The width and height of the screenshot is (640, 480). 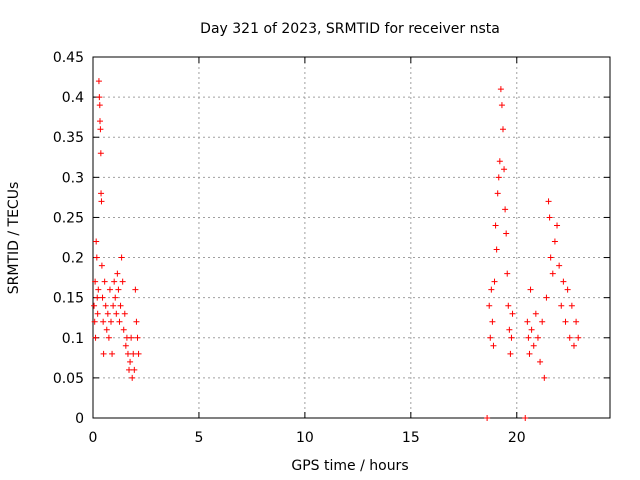 What do you see at coordinates (73, 98) in the screenshot?
I see `y-tick-label: 0.4` at bounding box center [73, 98].